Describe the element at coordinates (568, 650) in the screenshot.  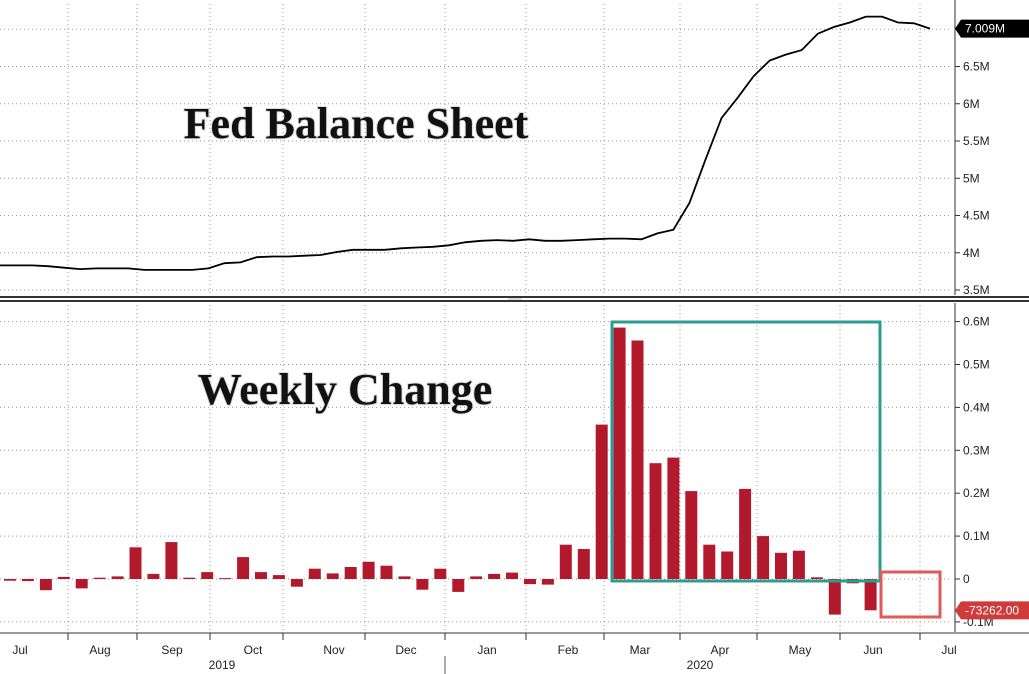
I see `x-tick-label: Feb` at that location.